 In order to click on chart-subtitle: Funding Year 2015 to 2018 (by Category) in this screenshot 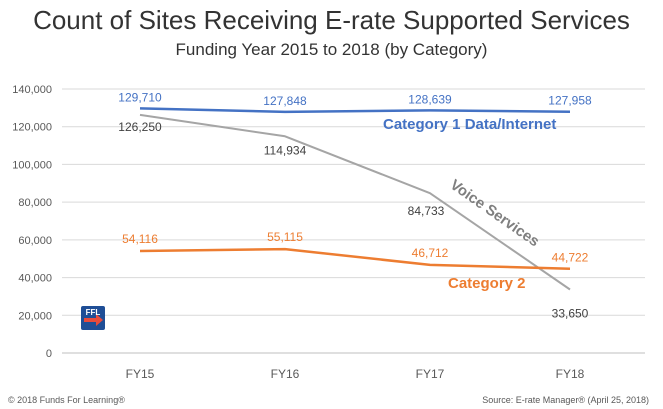, I will do `click(331, 49)`.